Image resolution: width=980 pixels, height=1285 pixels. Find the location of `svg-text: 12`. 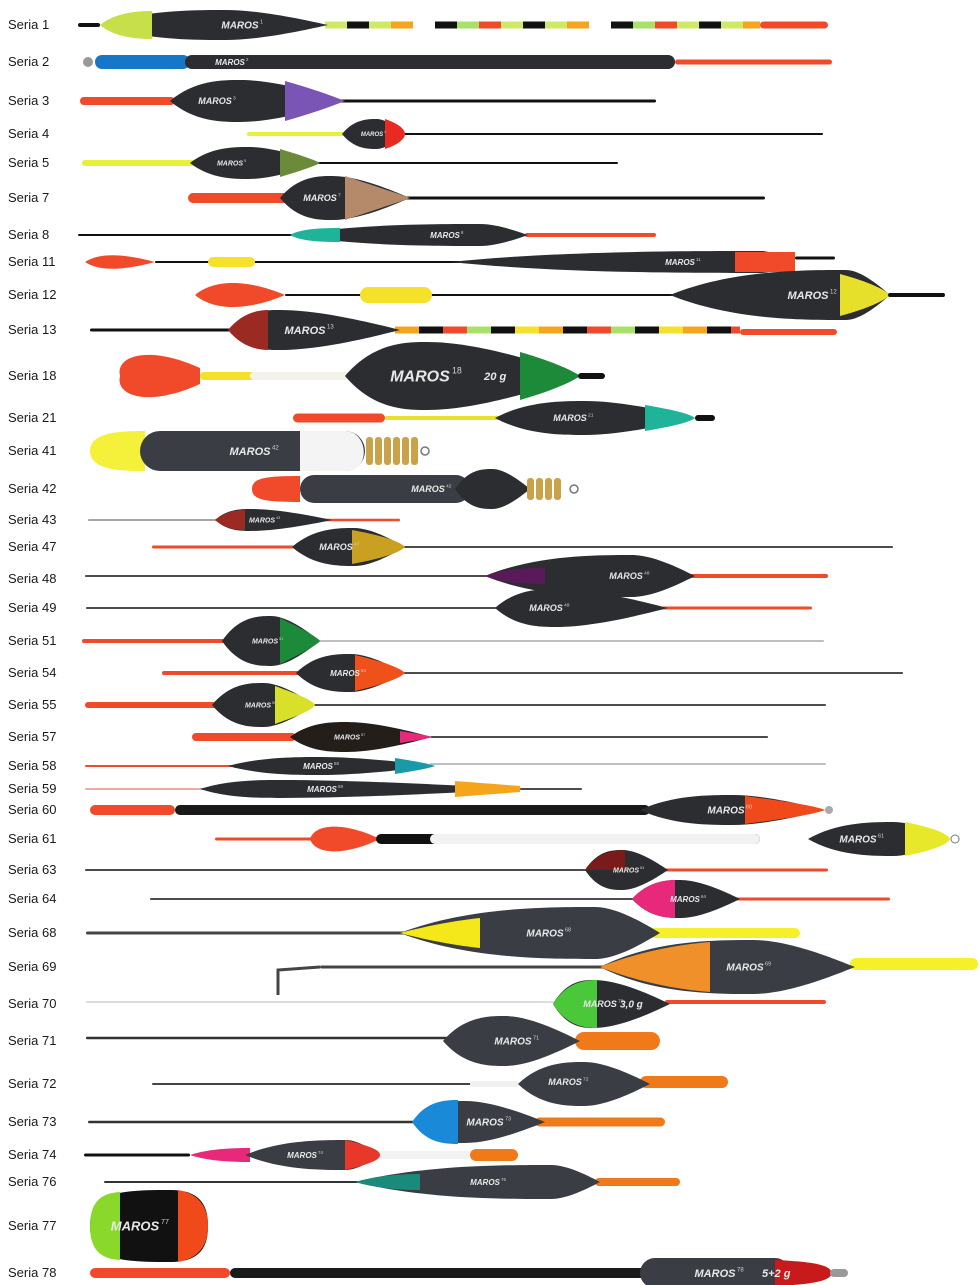

svg-text: 12 is located at coordinates (833, 292).